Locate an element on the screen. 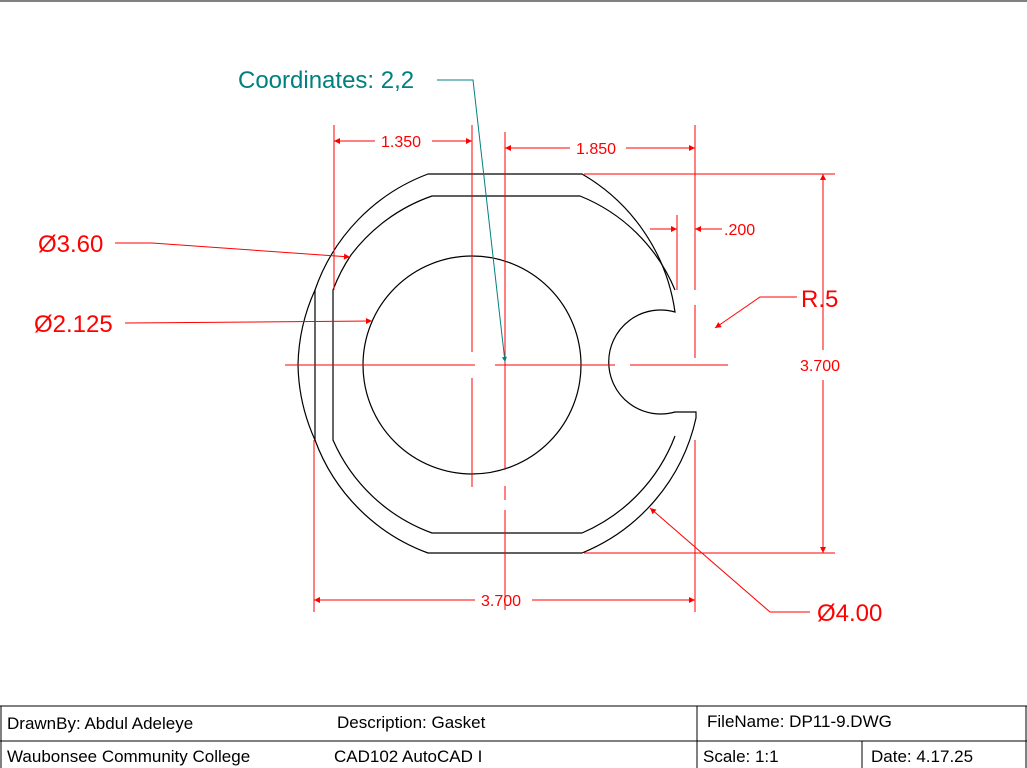 The height and width of the screenshot is (768, 1027). leader-outer-dia is located at coordinates (729, 560).